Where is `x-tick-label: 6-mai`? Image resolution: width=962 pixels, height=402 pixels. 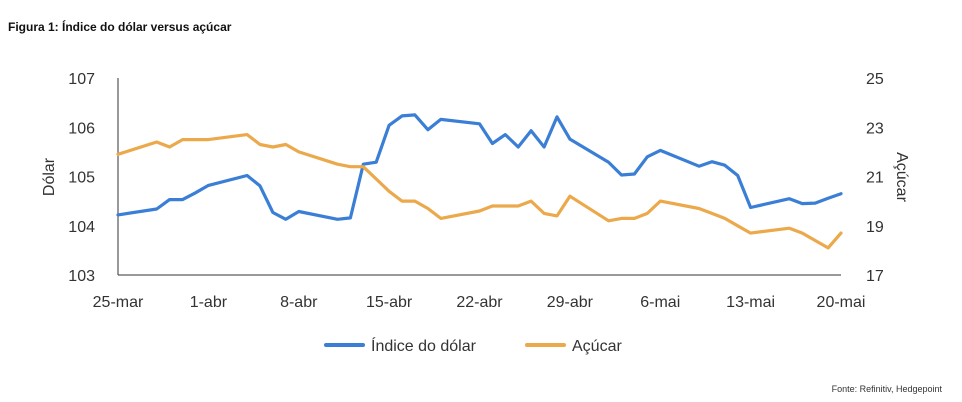 x-tick-label: 6-mai is located at coordinates (660, 302).